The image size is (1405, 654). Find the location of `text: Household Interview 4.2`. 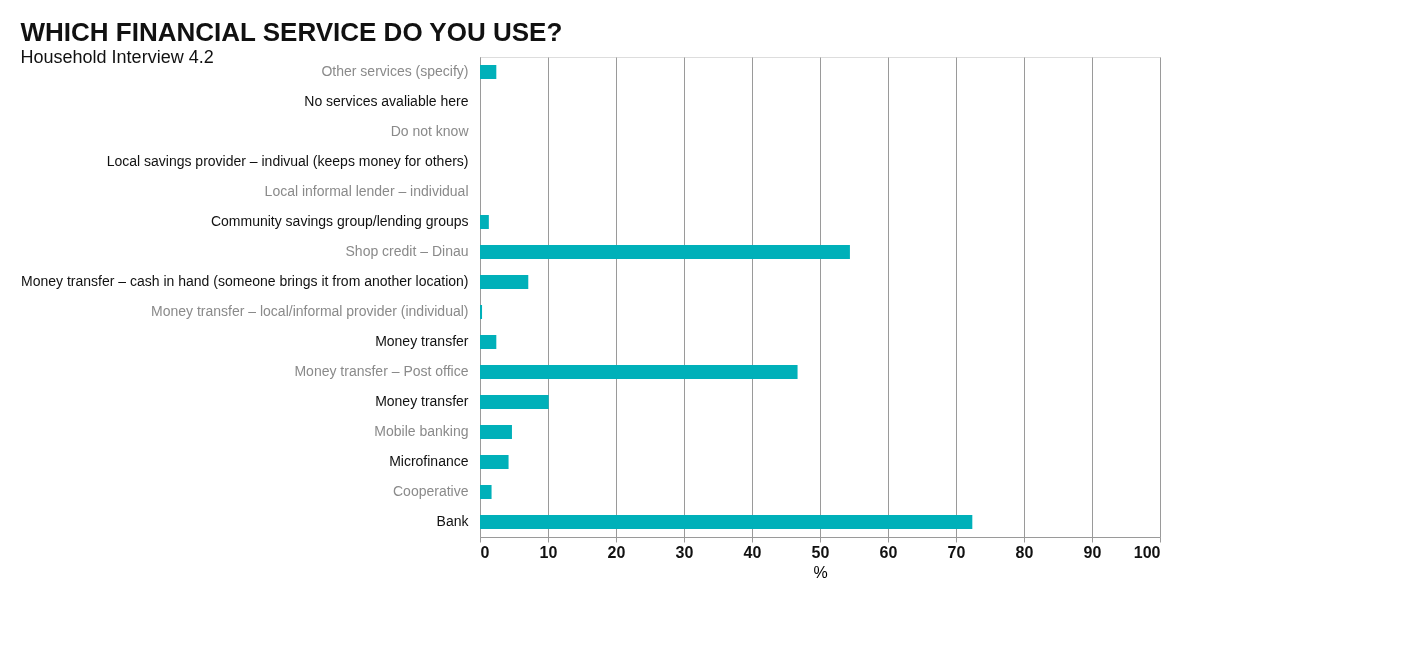

text: Household Interview 4.2 is located at coordinates (117, 57).